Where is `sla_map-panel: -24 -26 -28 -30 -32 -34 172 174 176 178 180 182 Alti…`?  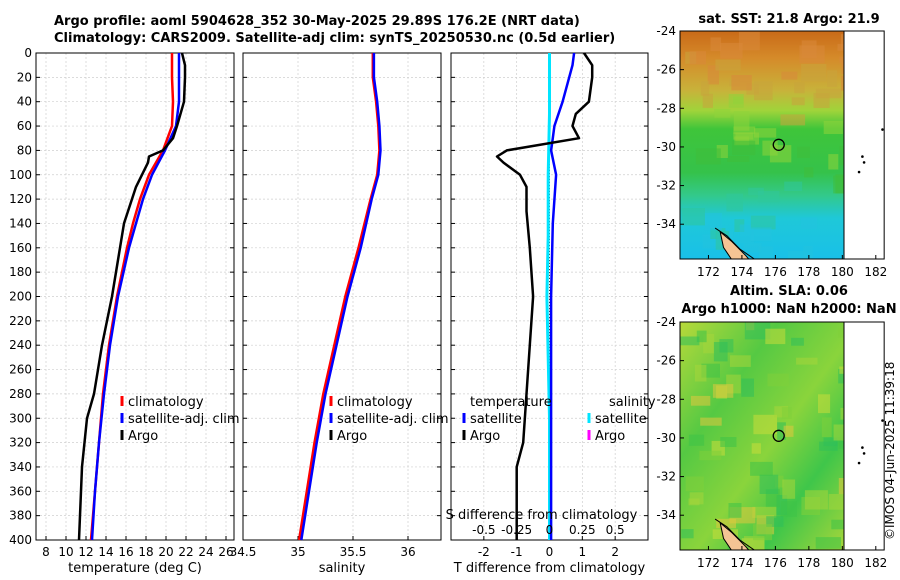
sla_map-panel: -24 -26 -28 -30 -32 -34 172 174 176 178 180 182 Alti… is located at coordinates (776, 427).